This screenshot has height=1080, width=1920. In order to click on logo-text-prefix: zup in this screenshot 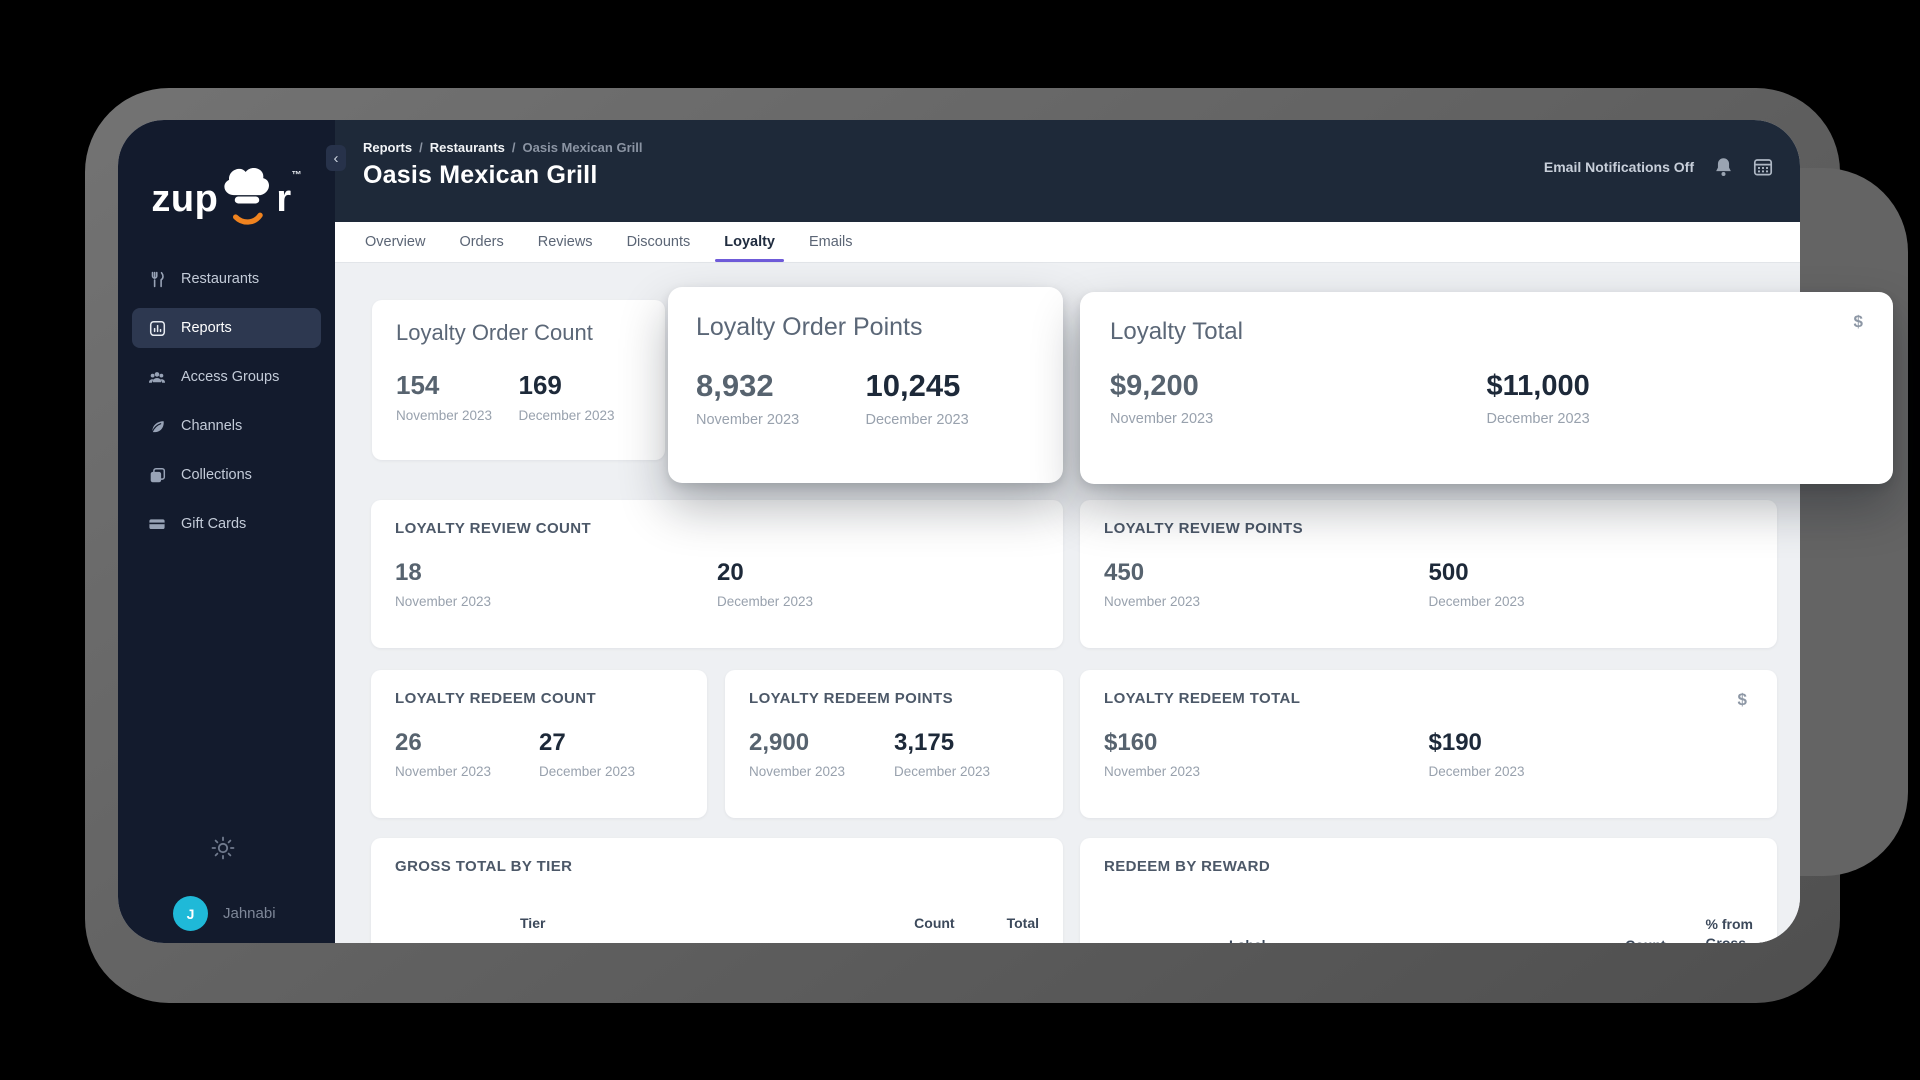, I will do `click(185, 199)`.